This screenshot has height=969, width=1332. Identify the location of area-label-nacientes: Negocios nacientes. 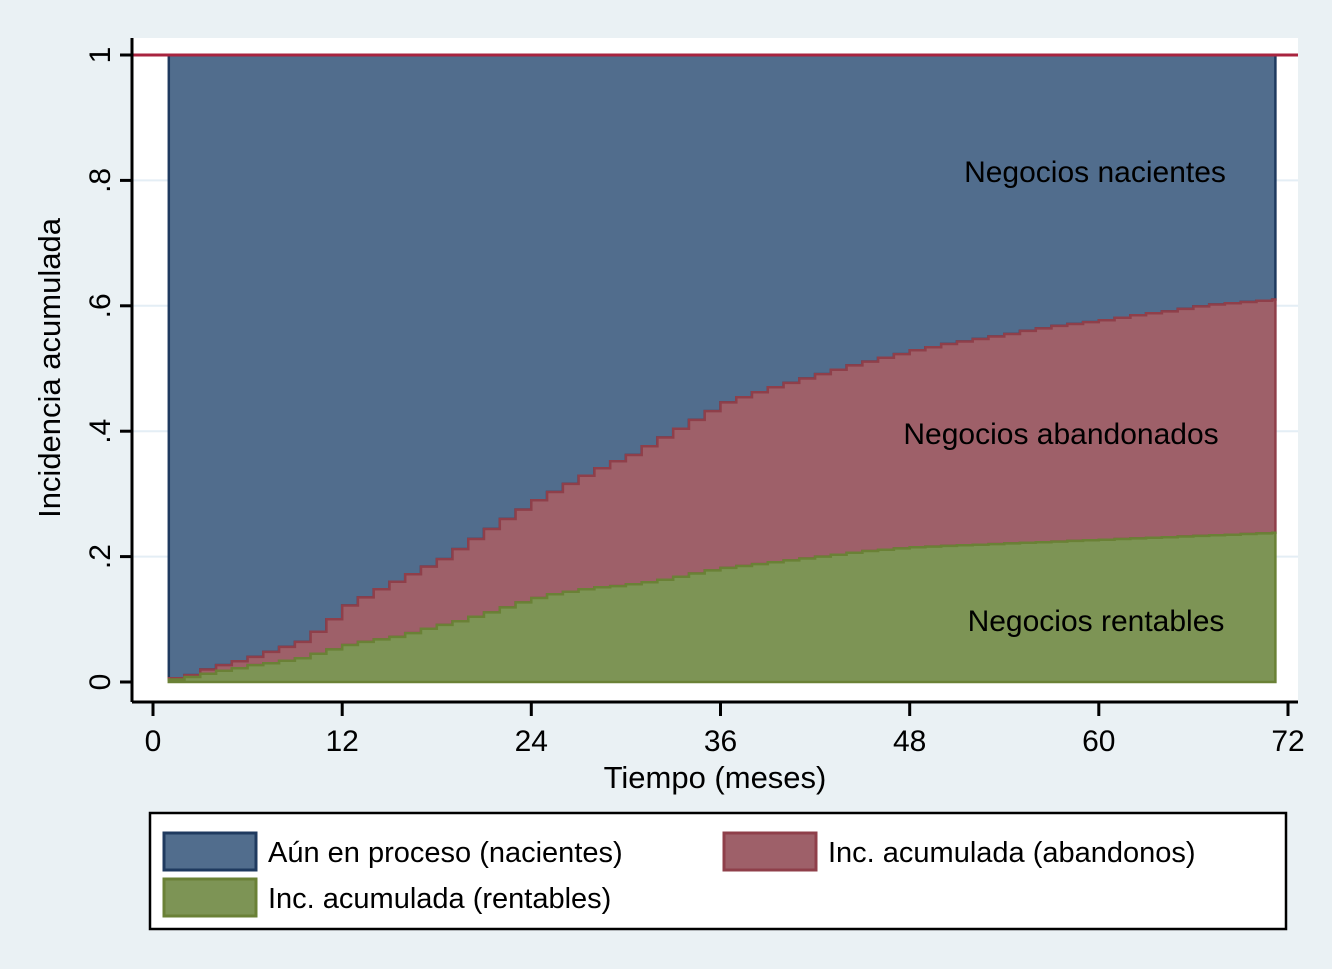
(1095, 172).